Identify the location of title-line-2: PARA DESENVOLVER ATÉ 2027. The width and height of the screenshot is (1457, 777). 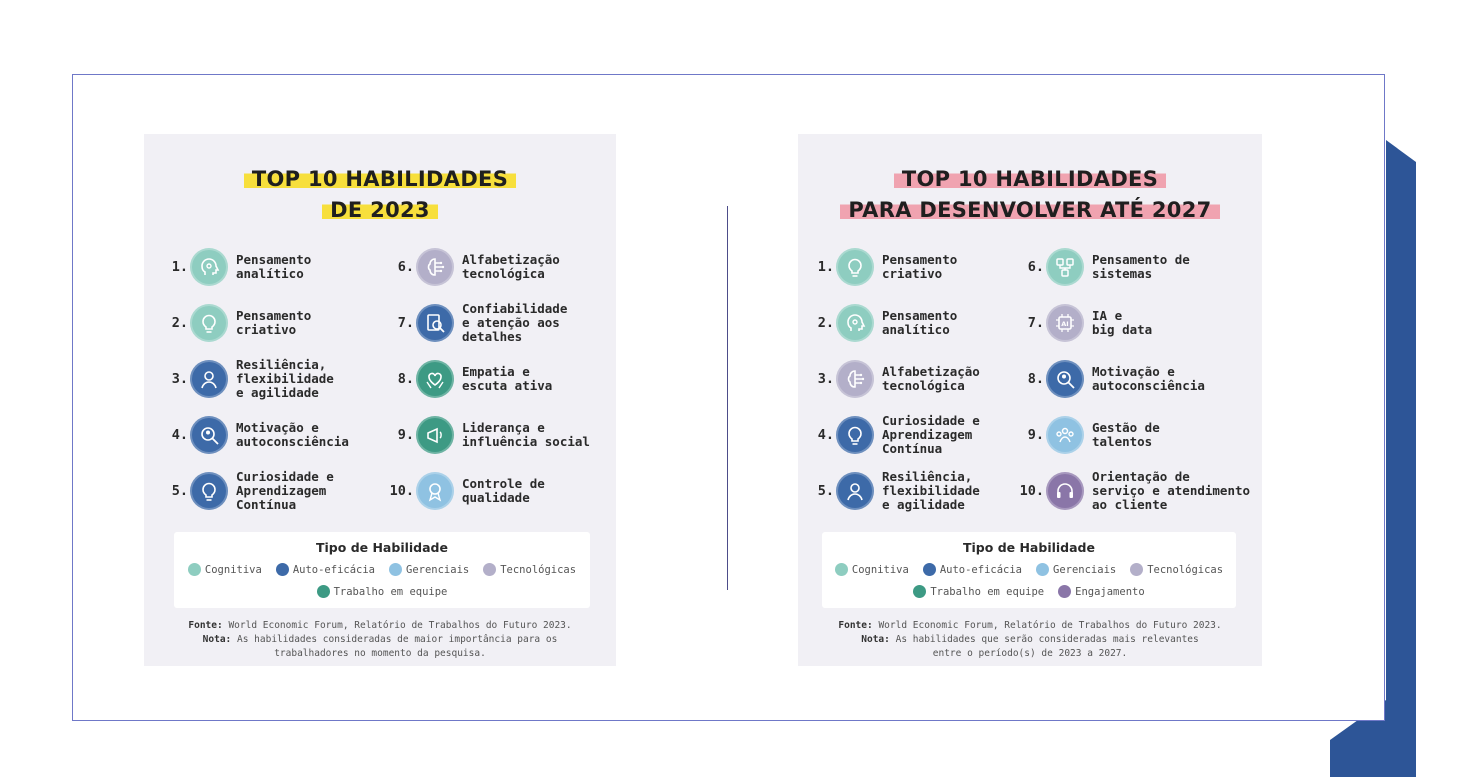
(1030, 210).